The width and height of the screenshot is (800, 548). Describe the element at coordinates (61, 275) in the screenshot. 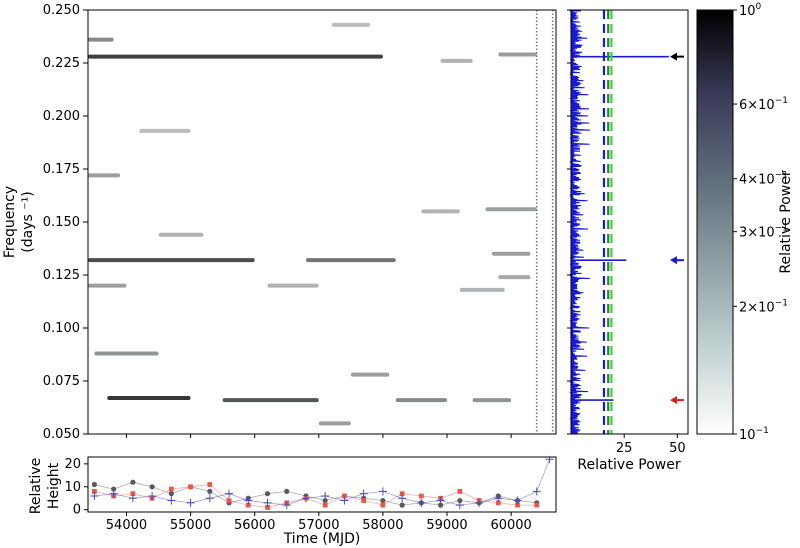

I see `heatmap-ytick-label: 0.125` at that location.